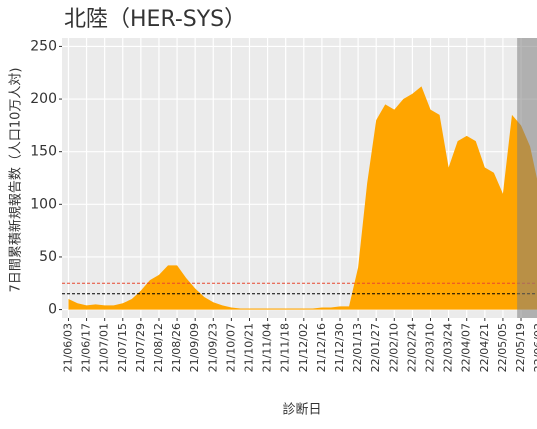 The width and height of the screenshot is (537, 429). Describe the element at coordinates (301, 410) in the screenshot. I see `x-axis-label: 診断日` at that location.